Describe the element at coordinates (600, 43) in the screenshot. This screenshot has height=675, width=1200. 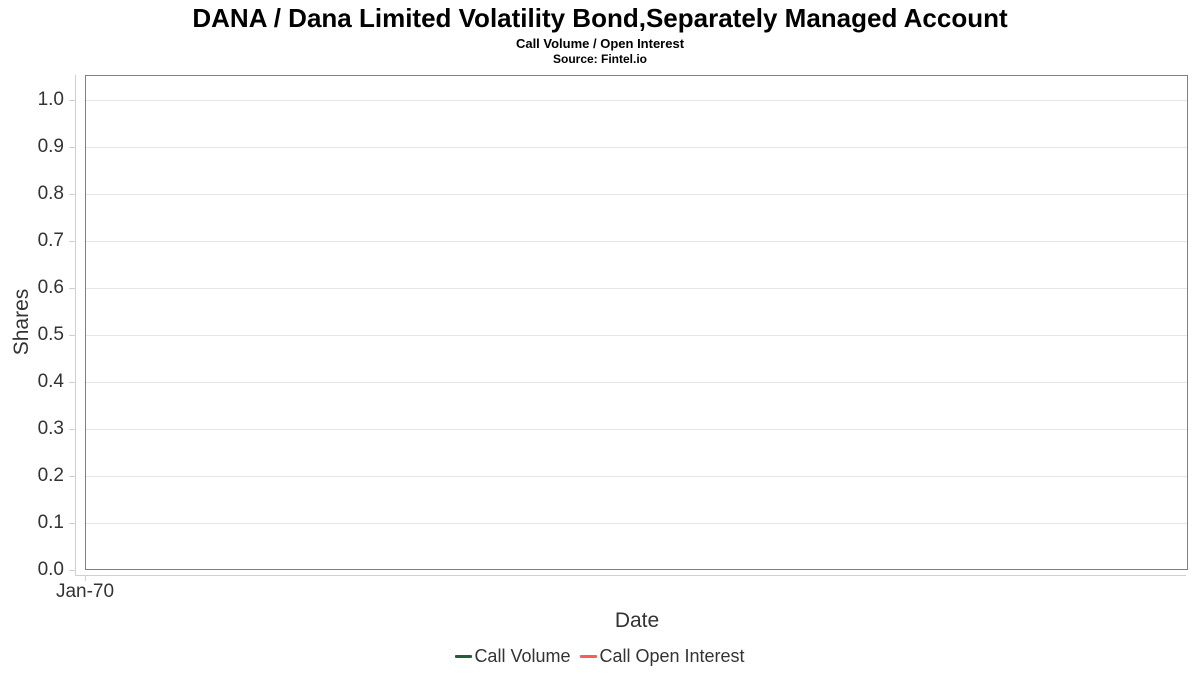
I see `chart-subtitle: Call Volume / Open Interest` at that location.